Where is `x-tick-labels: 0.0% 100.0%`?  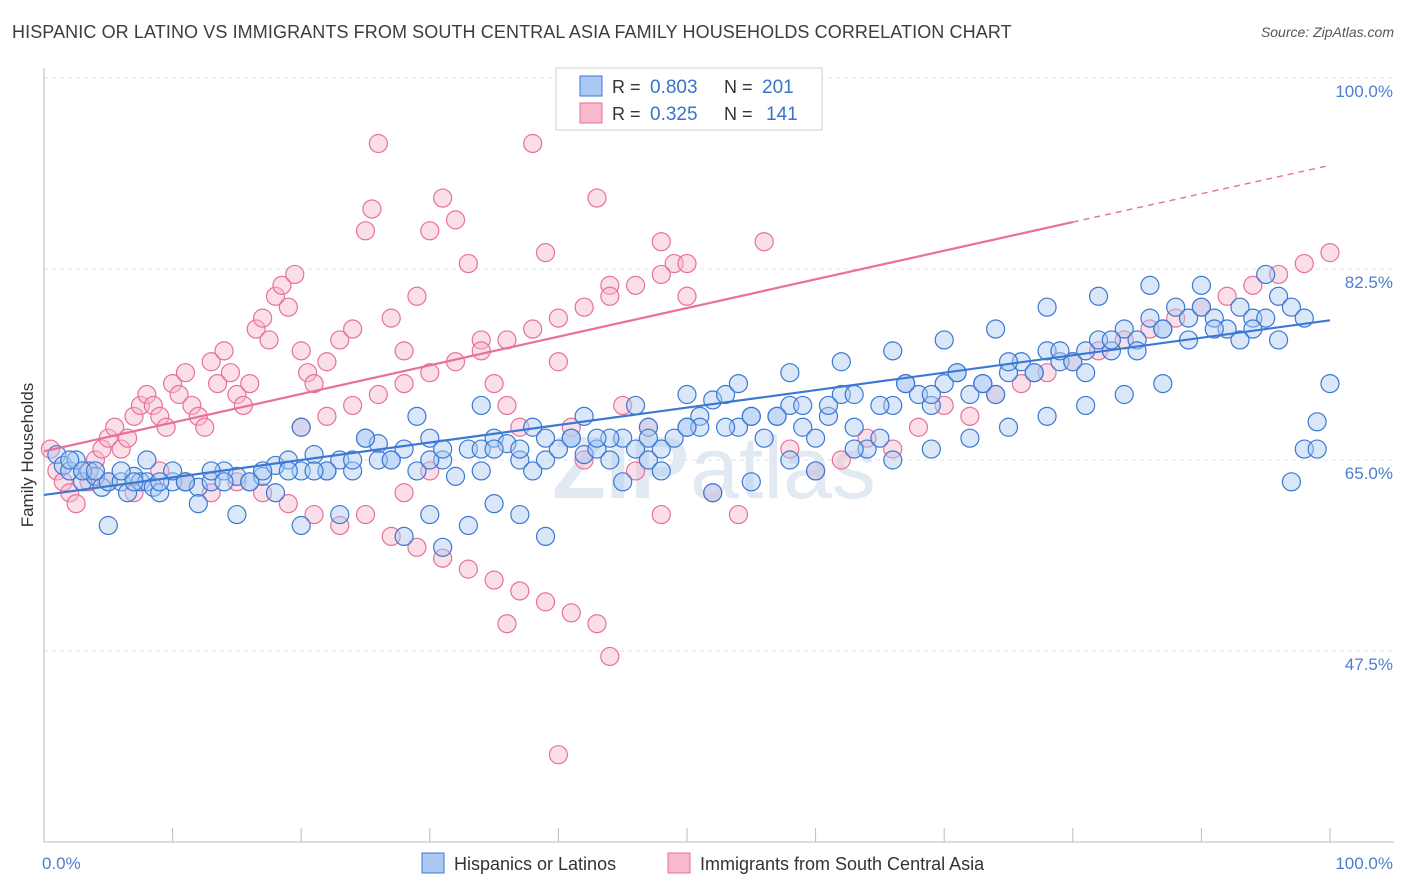 x-tick-labels: 0.0% 100.0% is located at coordinates (717, 863).